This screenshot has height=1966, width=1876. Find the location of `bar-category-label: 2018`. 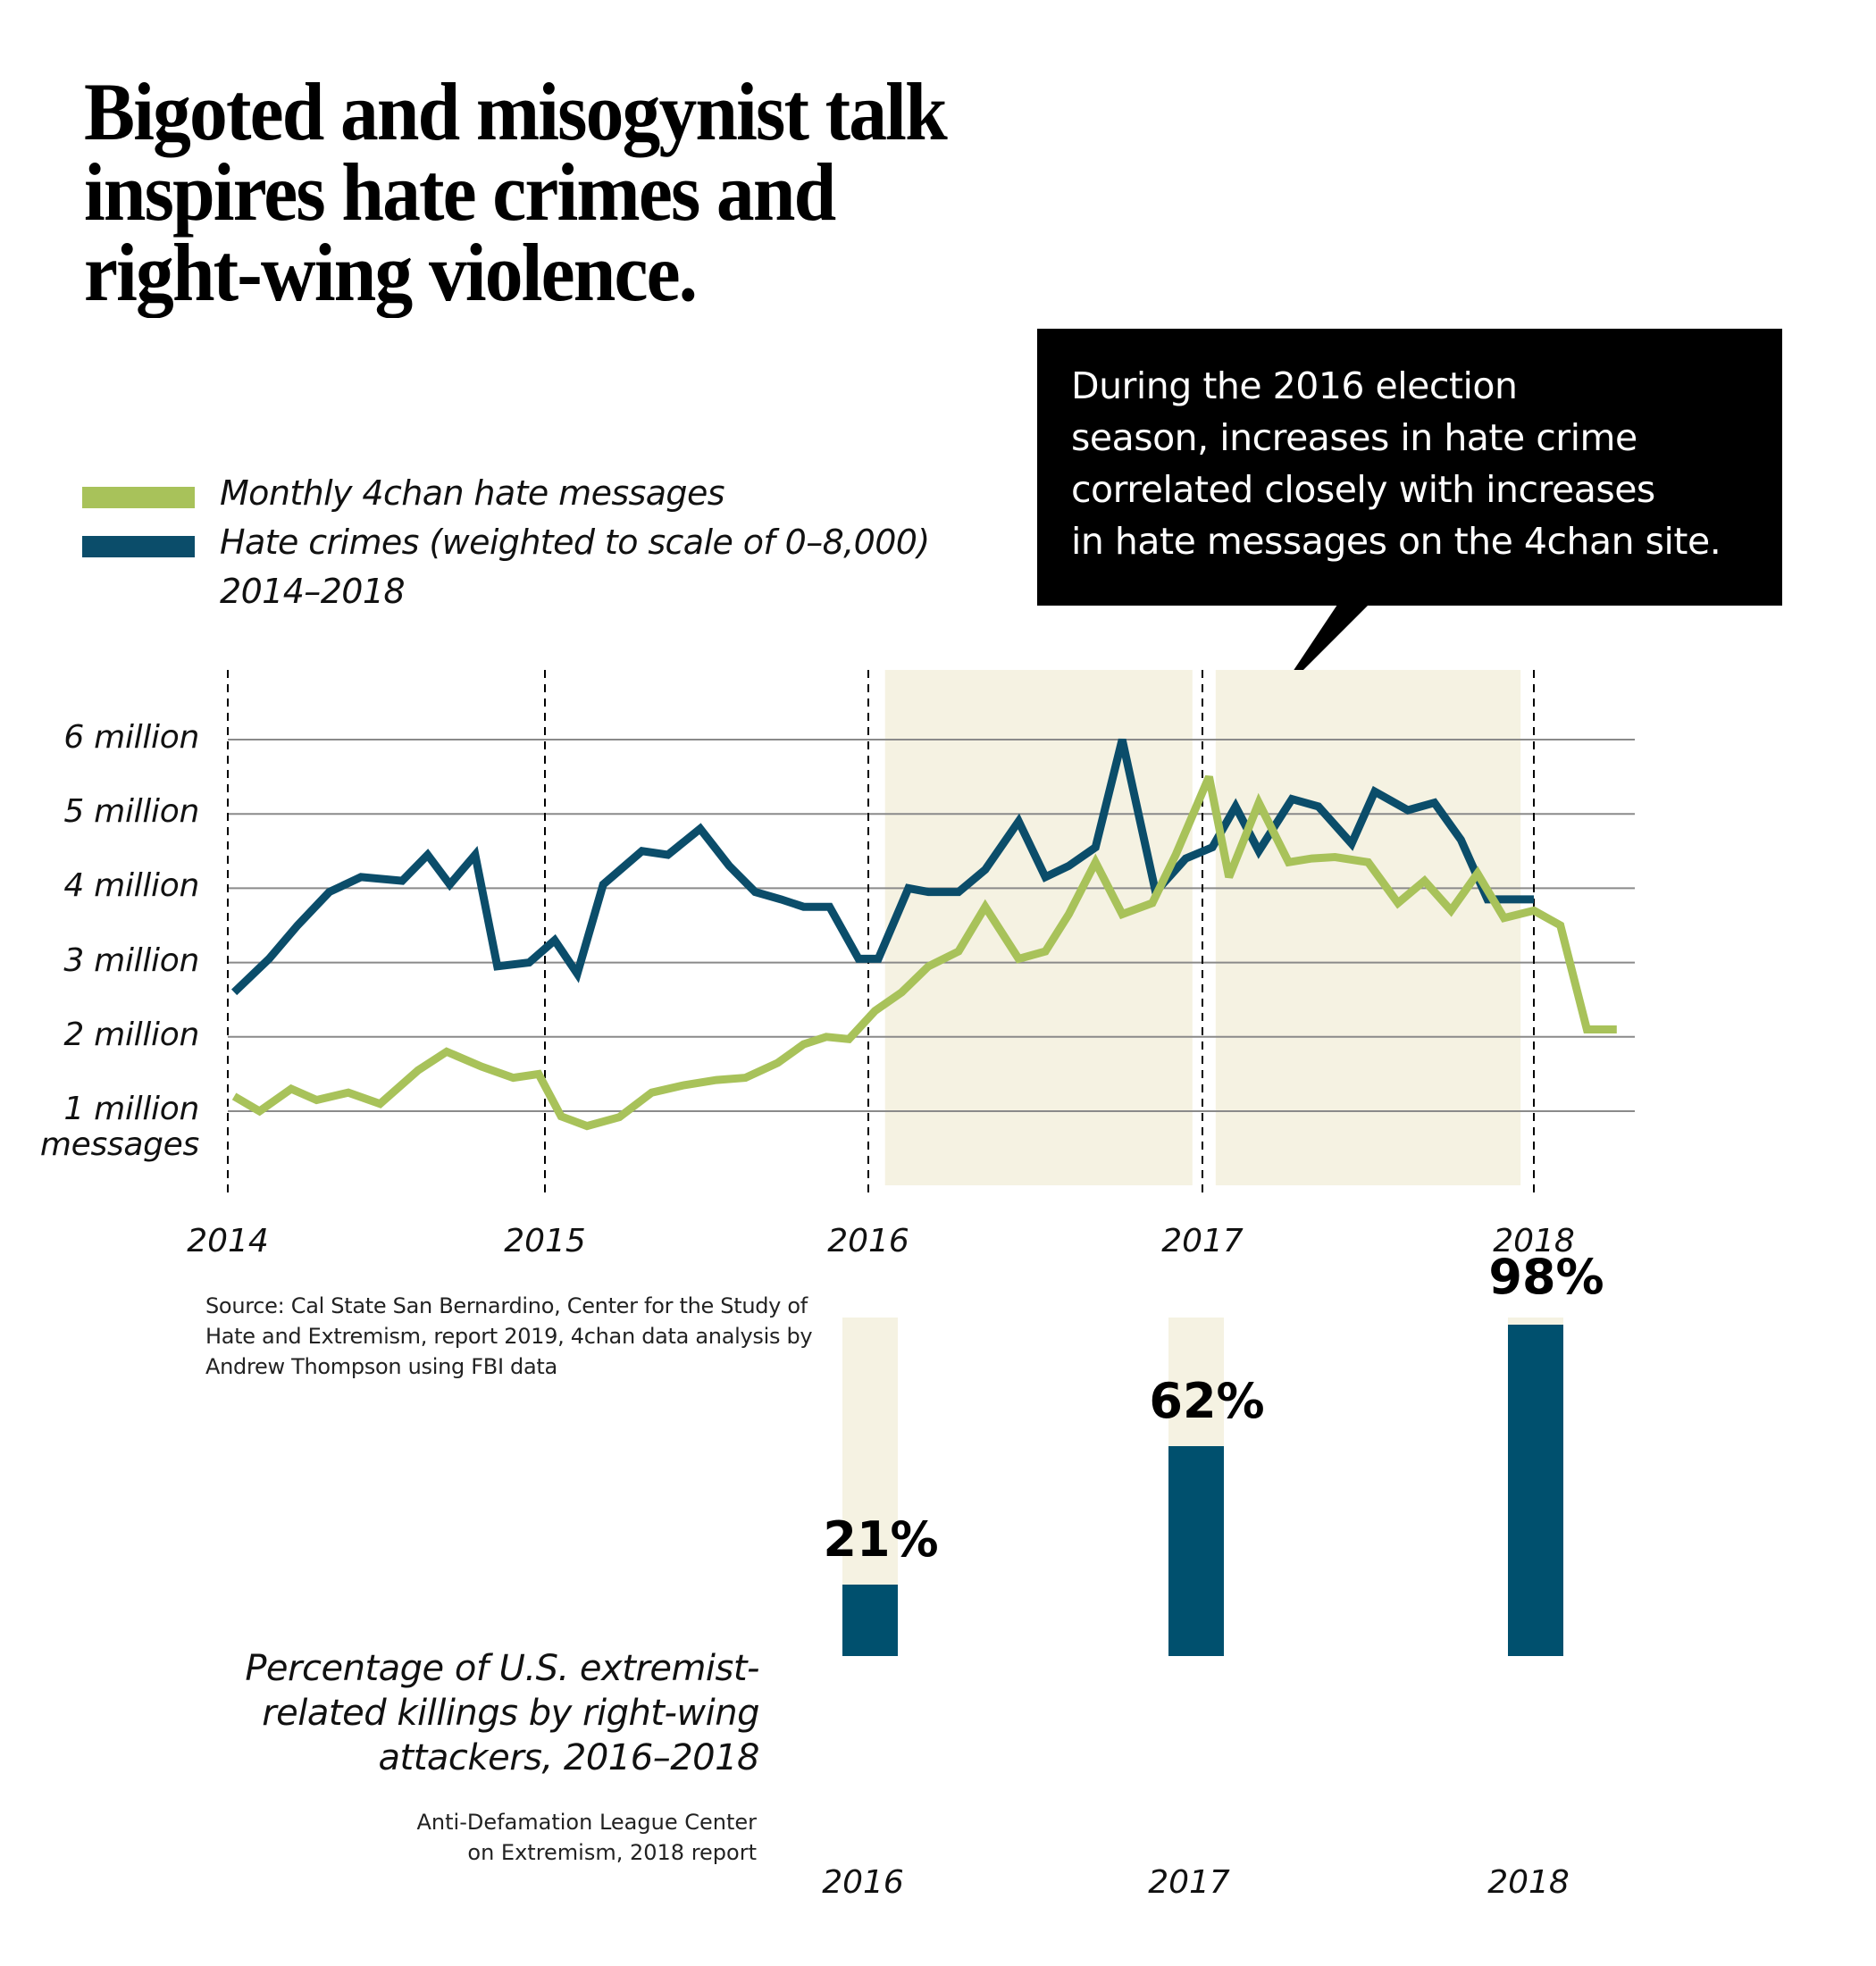

bar-category-label: 2018 is located at coordinates (1528, 1882).